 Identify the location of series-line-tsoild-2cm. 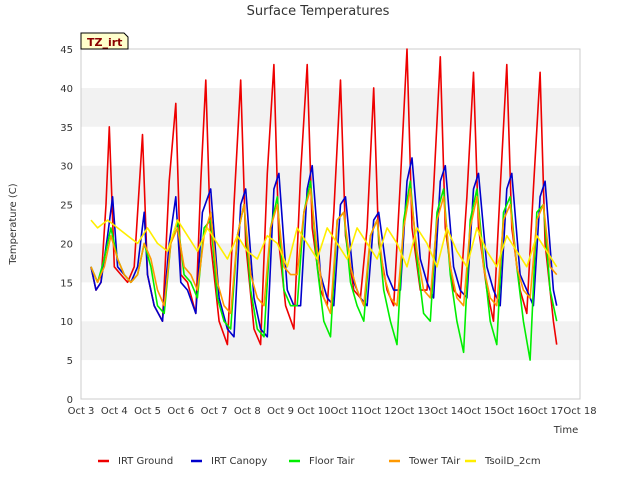
(324, 243).